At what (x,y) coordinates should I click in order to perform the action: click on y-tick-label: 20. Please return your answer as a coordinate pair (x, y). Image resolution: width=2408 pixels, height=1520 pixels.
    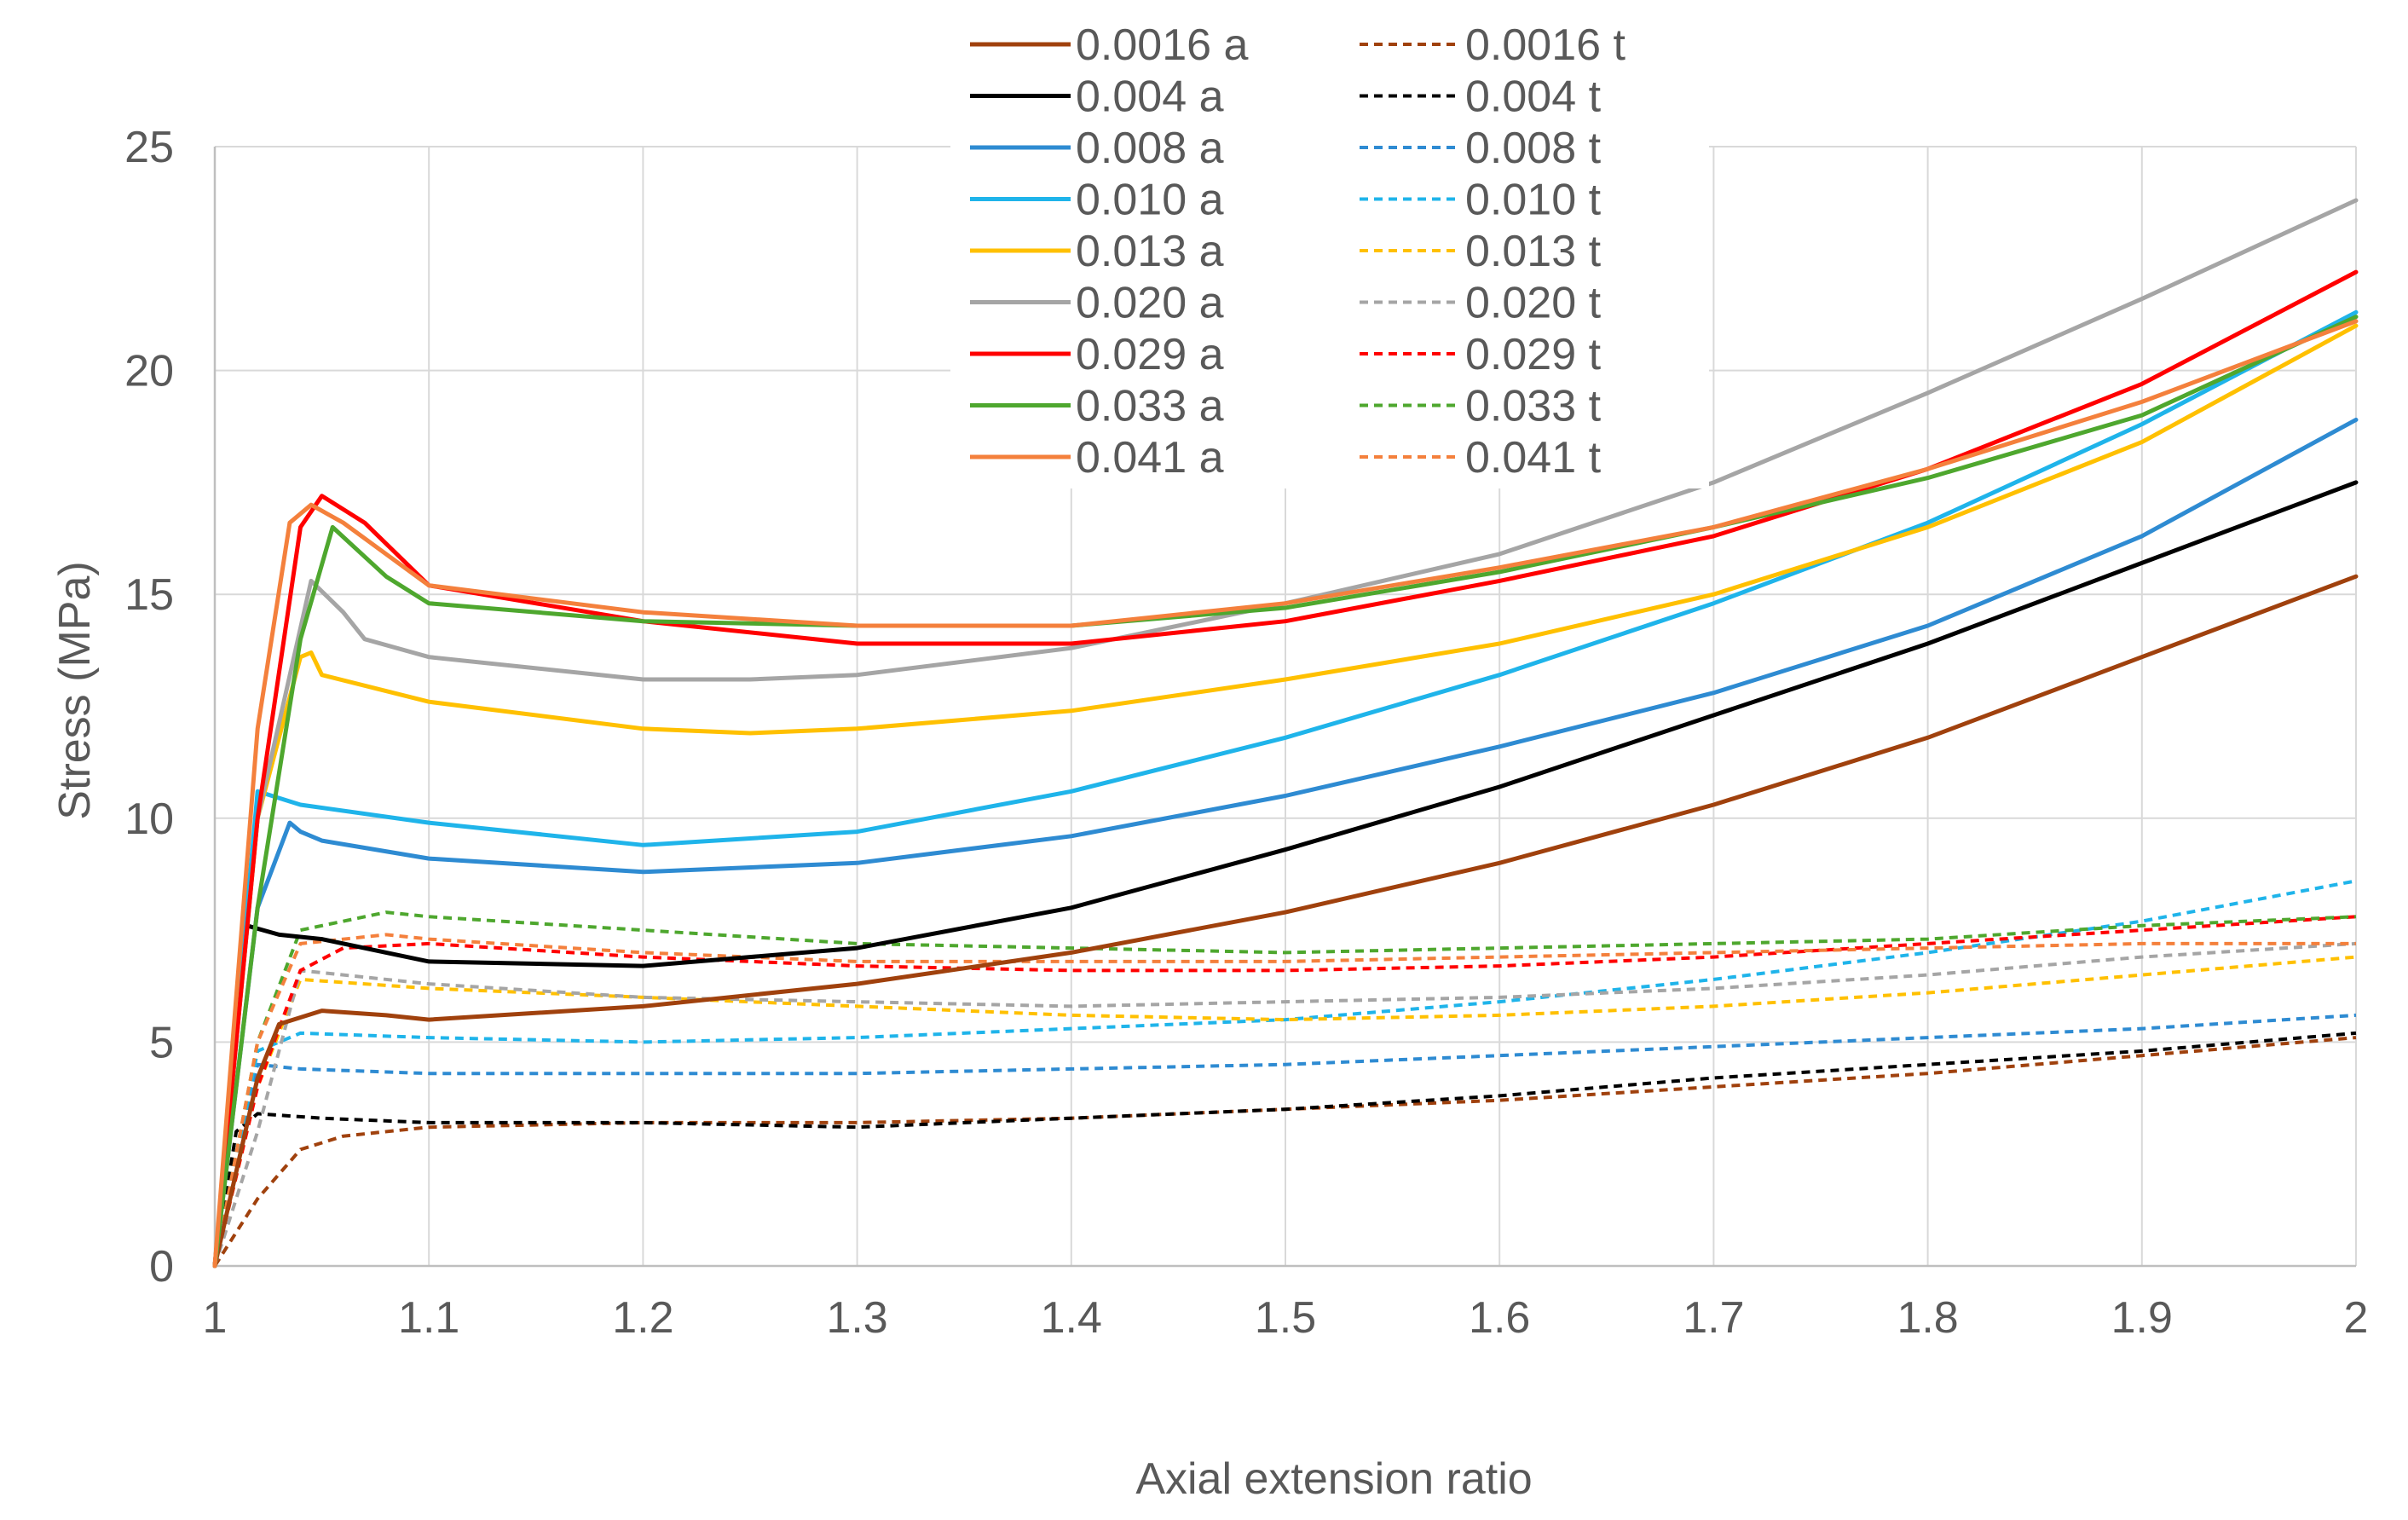
    Looking at the image, I should click on (149, 371).